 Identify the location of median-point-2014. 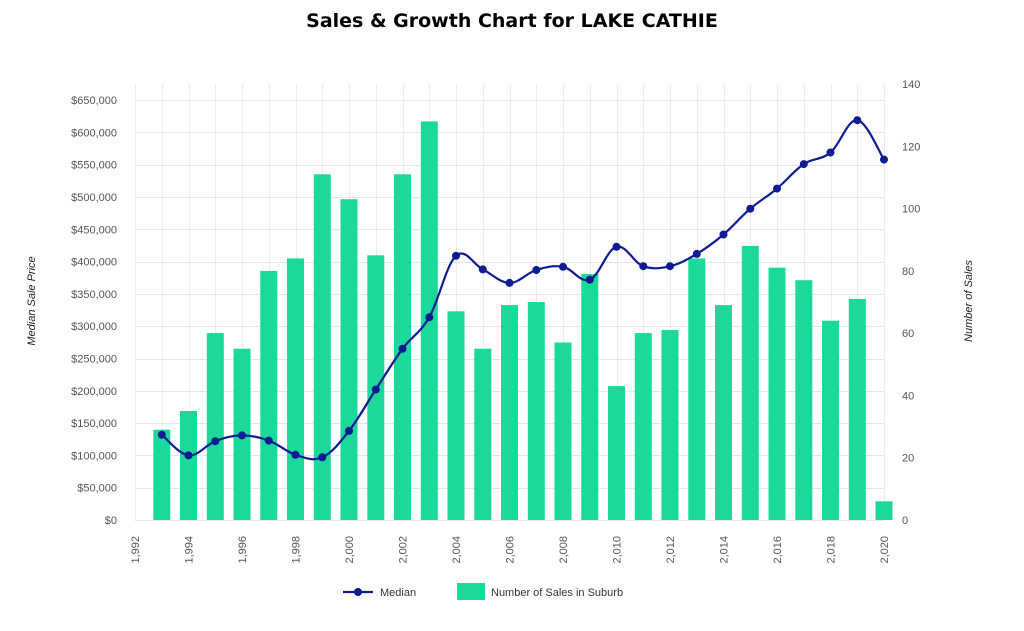
(723, 234).